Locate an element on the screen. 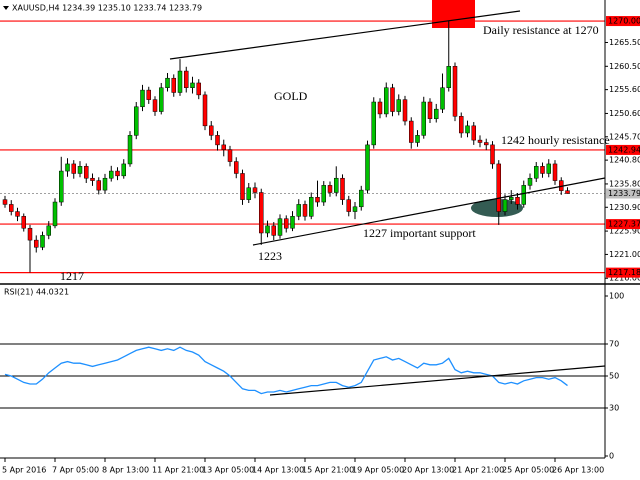 This screenshot has height=480, width=640. y-tick-label: 70 is located at coordinates (614, 344).